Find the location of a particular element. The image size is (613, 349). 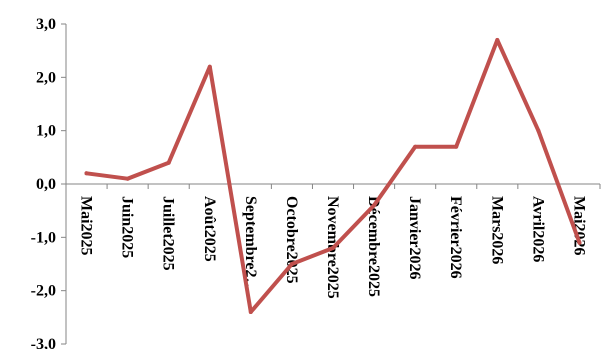

y-tick-label: 0,0 is located at coordinates (46, 184).